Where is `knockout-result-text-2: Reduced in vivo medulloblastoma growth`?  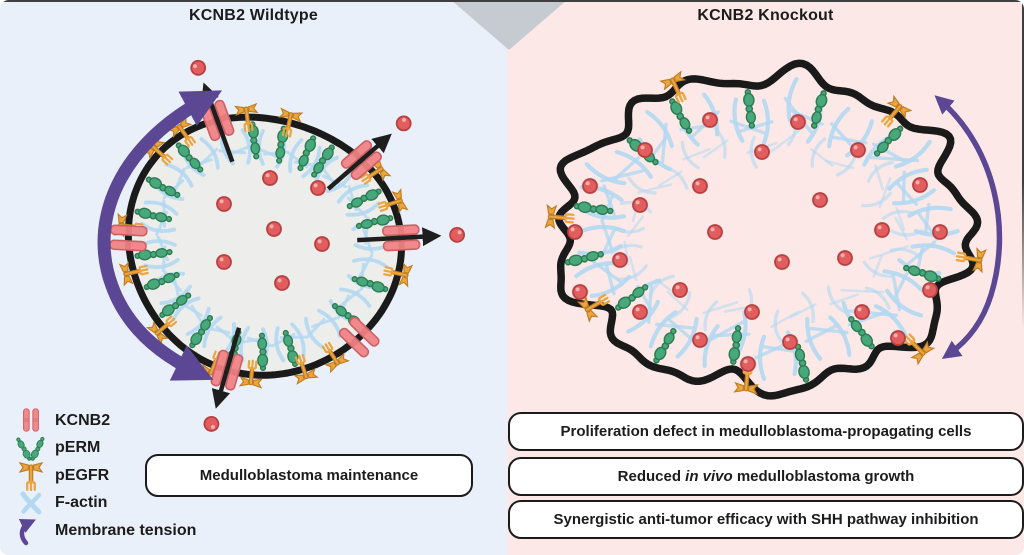 knockout-result-text-2: Reduced in vivo medulloblastoma growth is located at coordinates (766, 476).